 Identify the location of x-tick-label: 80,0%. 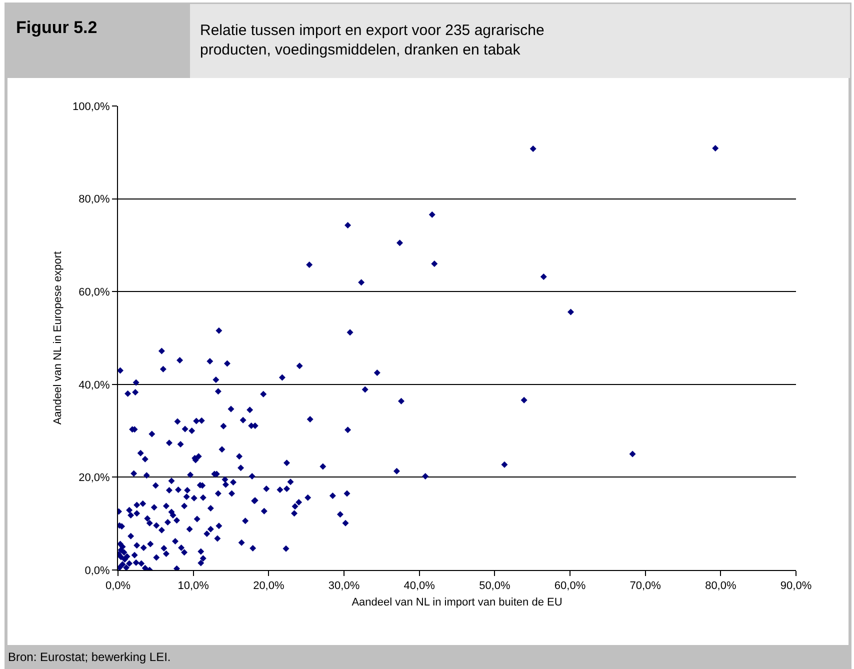
(720, 586).